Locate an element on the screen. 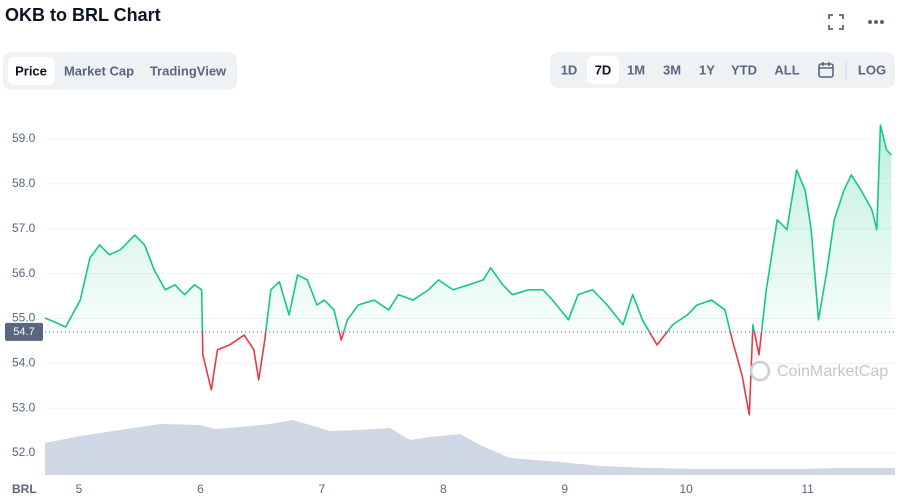  y-tick-label: 55.0 is located at coordinates (24, 318).